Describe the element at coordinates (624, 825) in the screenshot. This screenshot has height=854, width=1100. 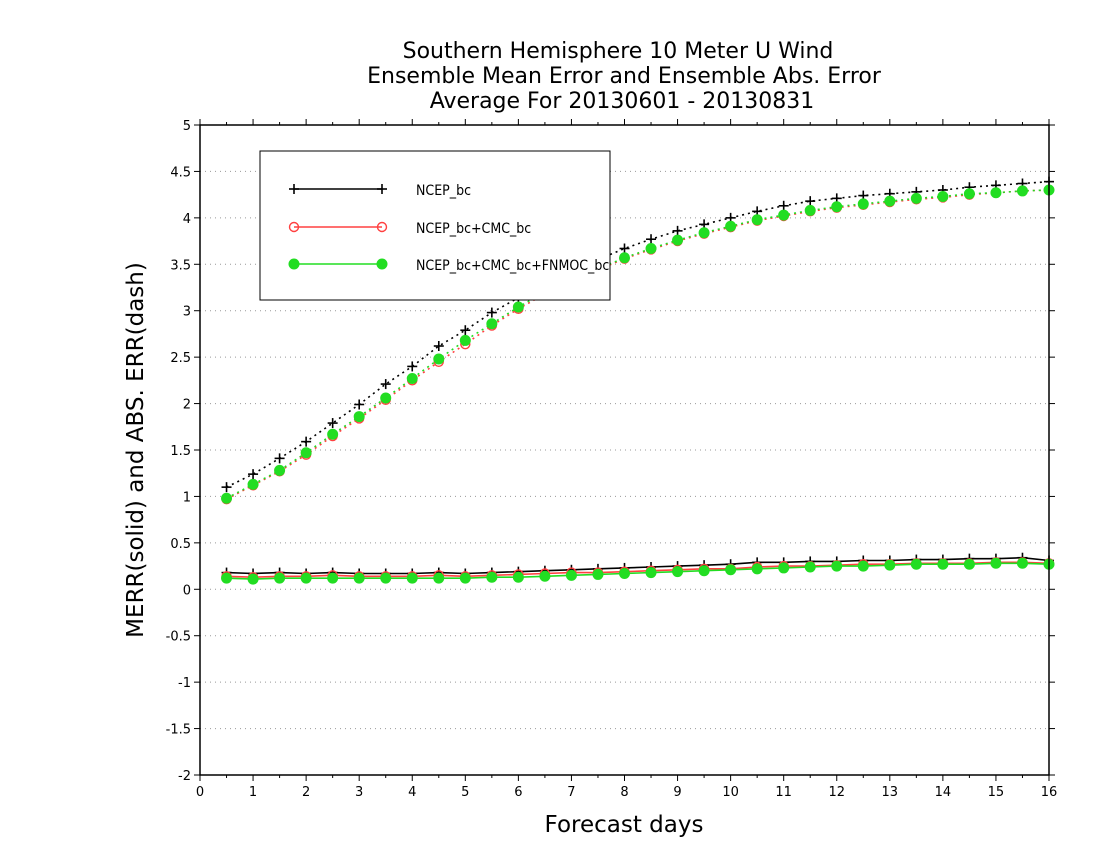
I see `x-axis-label: Forecast days` at that location.